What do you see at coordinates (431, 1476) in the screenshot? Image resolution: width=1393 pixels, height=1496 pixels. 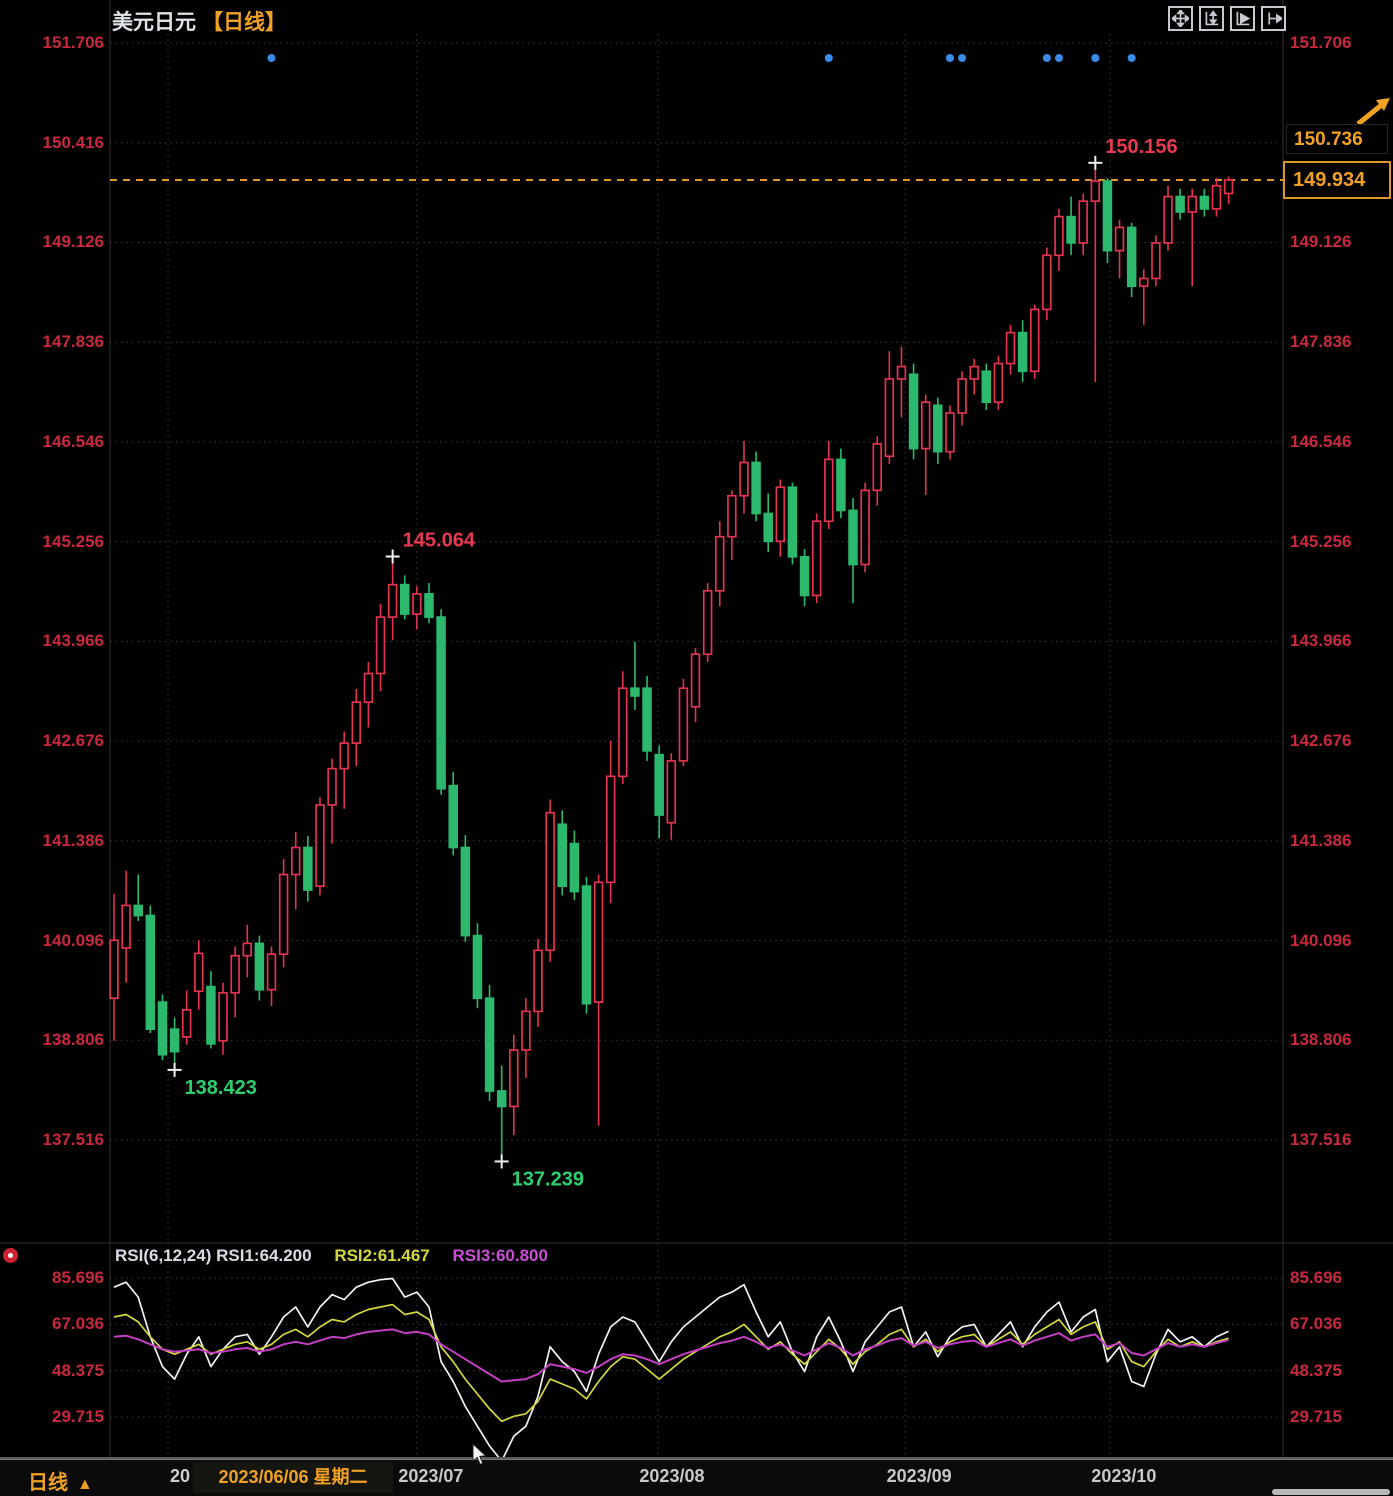 I see `month-axis-label: 2023/07` at bounding box center [431, 1476].